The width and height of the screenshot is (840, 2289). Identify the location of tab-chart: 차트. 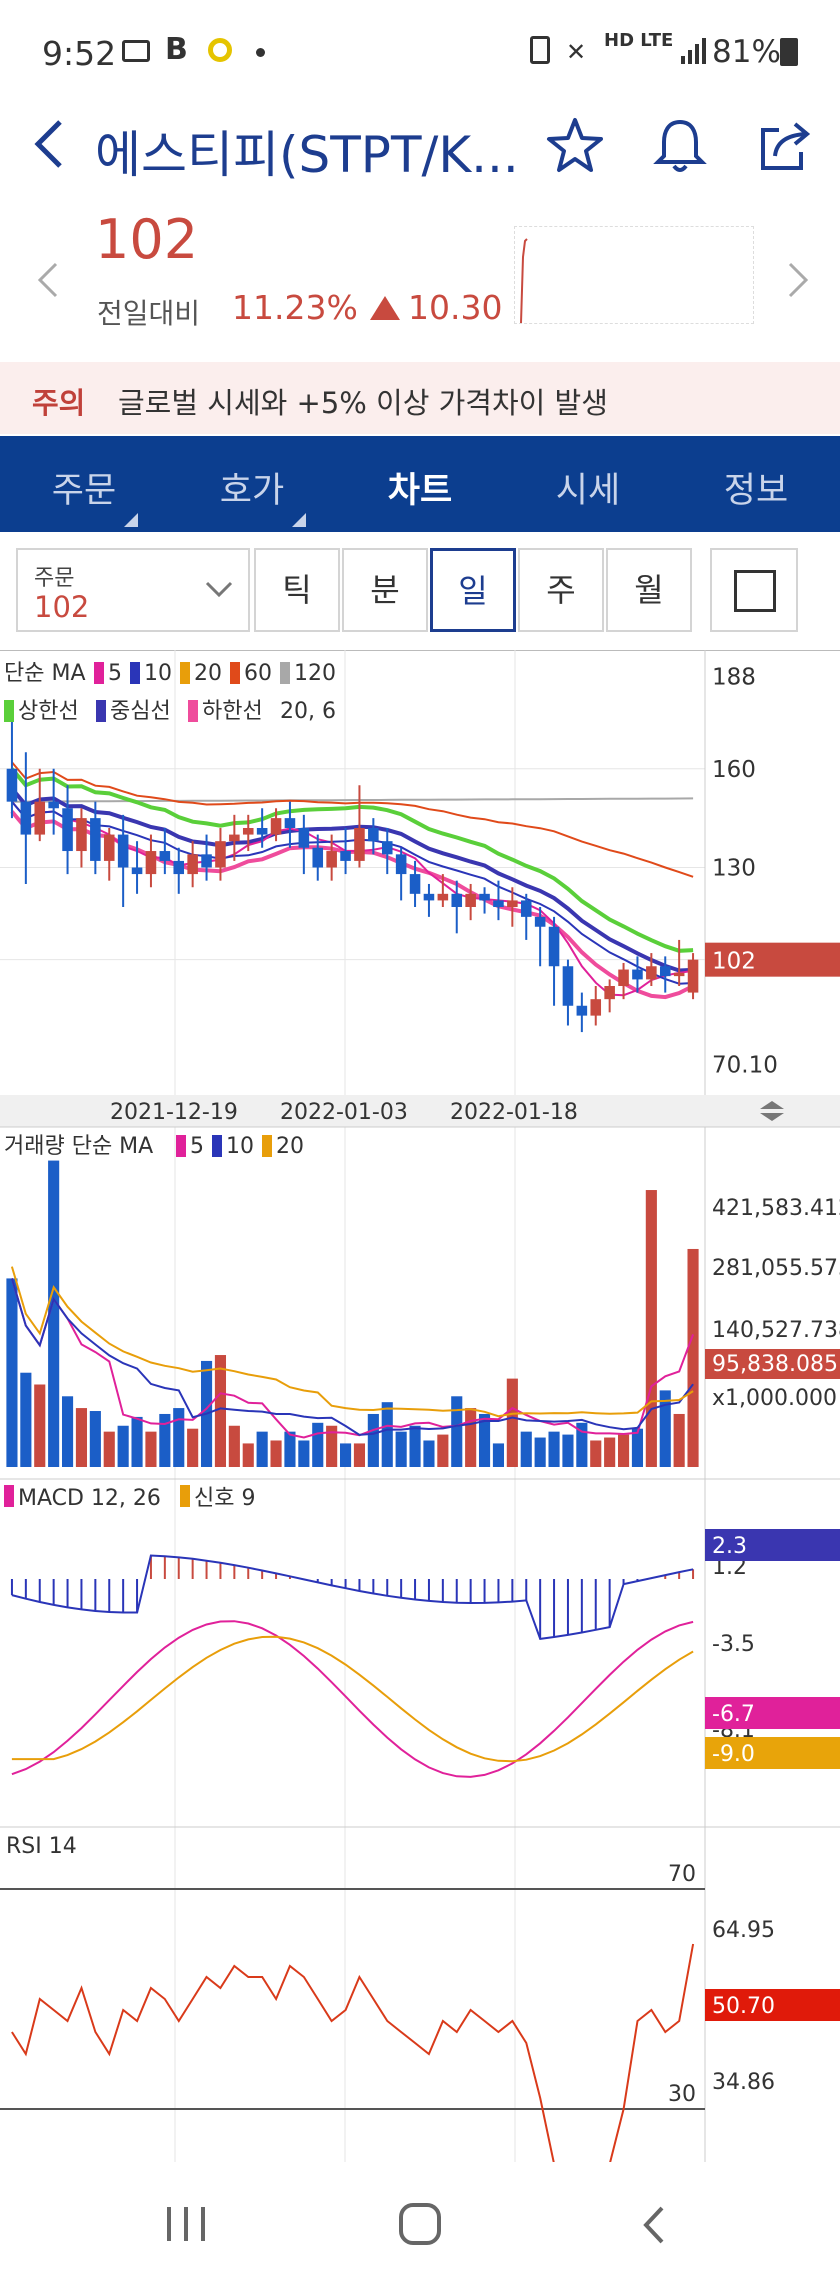
(420, 487).